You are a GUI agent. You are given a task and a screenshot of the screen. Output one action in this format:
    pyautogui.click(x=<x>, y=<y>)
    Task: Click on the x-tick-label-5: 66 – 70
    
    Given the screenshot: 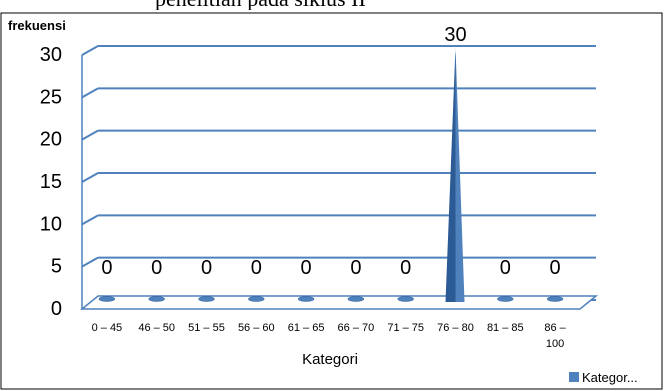 What is the action you would take?
    pyautogui.click(x=356, y=328)
    